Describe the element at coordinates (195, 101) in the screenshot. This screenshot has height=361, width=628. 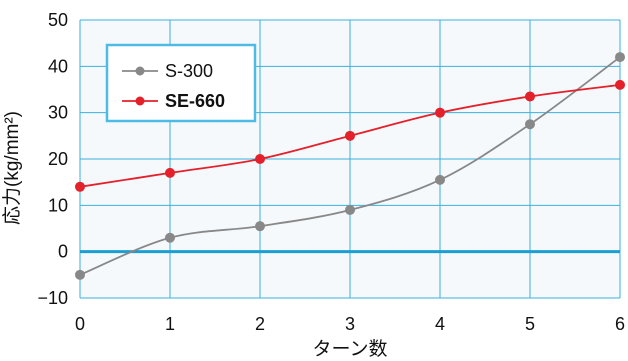
I see `legend-label-se-660: SE-660` at that location.